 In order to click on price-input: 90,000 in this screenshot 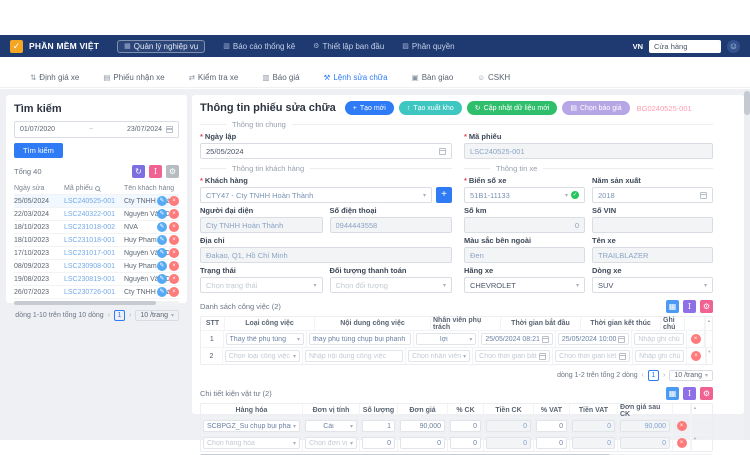, I will do `click(422, 426)`.